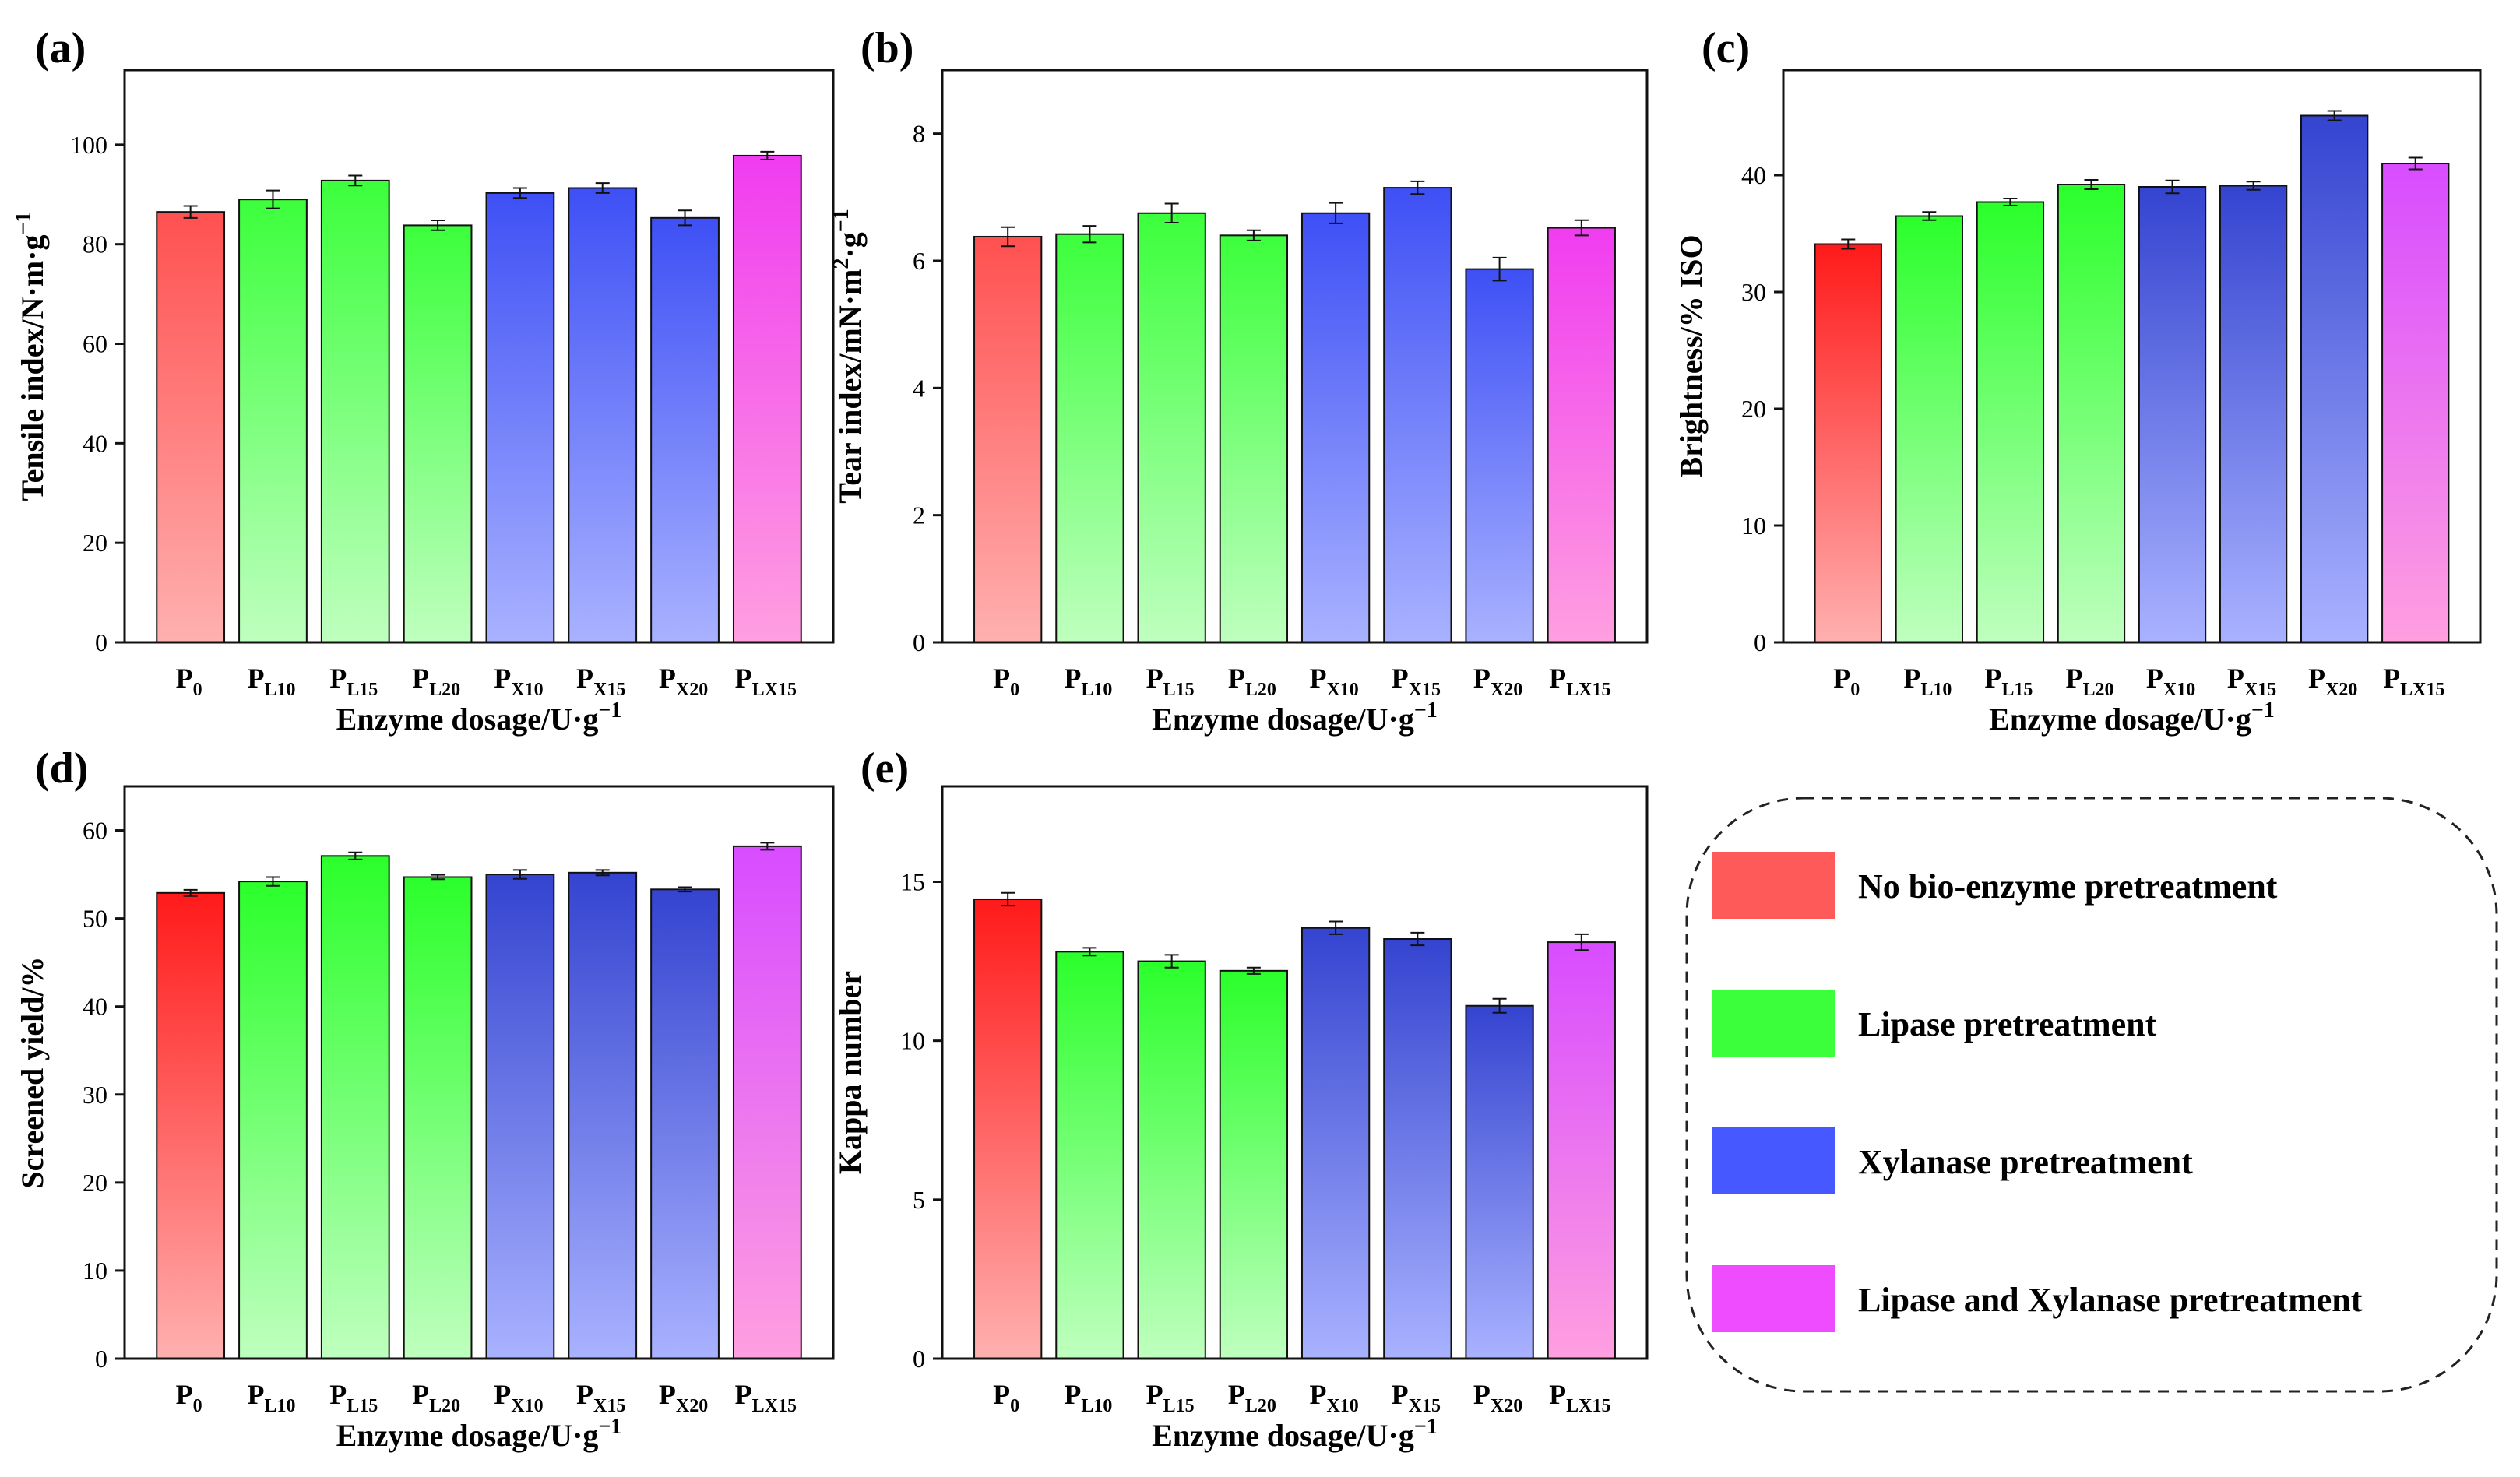 The image size is (2520, 1477). What do you see at coordinates (1753, 526) in the screenshot?
I see `y-tick-label: 10` at bounding box center [1753, 526].